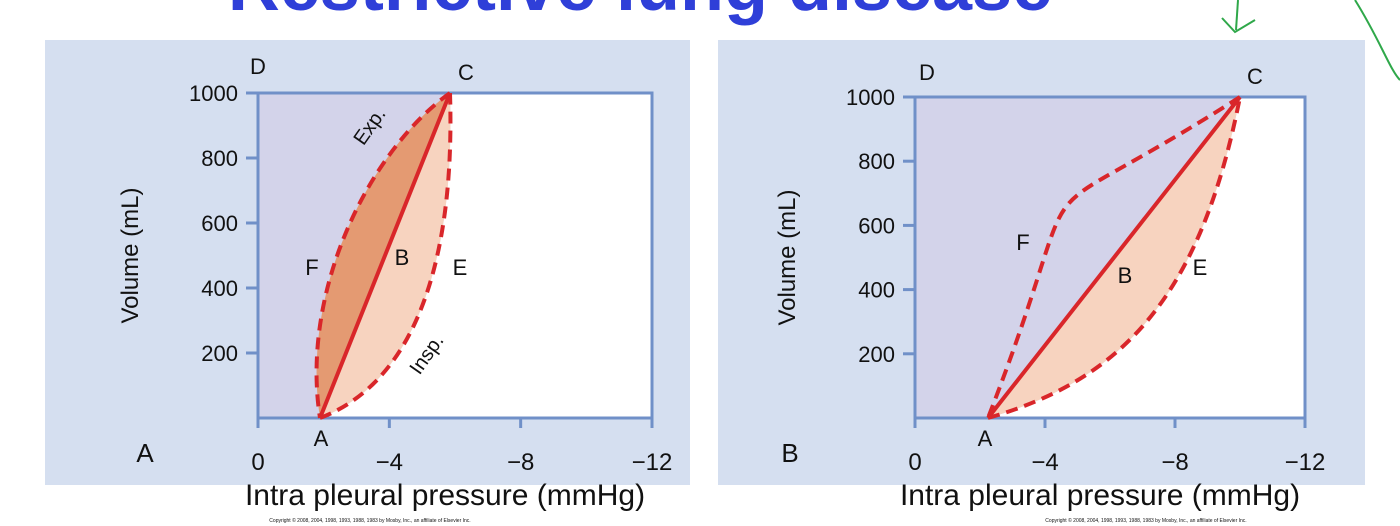 Image resolution: width=1400 pixels, height=526 pixels. I want to click on panel-letter: A, so click(145, 453).